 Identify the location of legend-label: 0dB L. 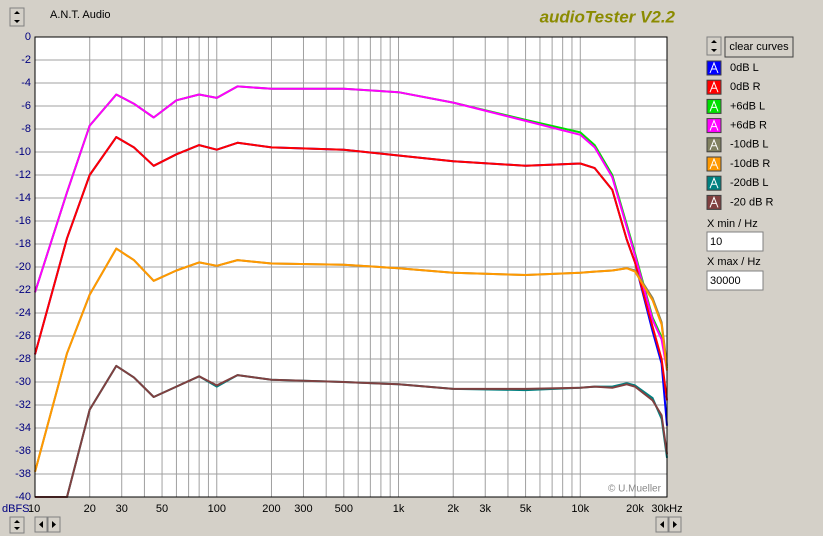
(744, 68).